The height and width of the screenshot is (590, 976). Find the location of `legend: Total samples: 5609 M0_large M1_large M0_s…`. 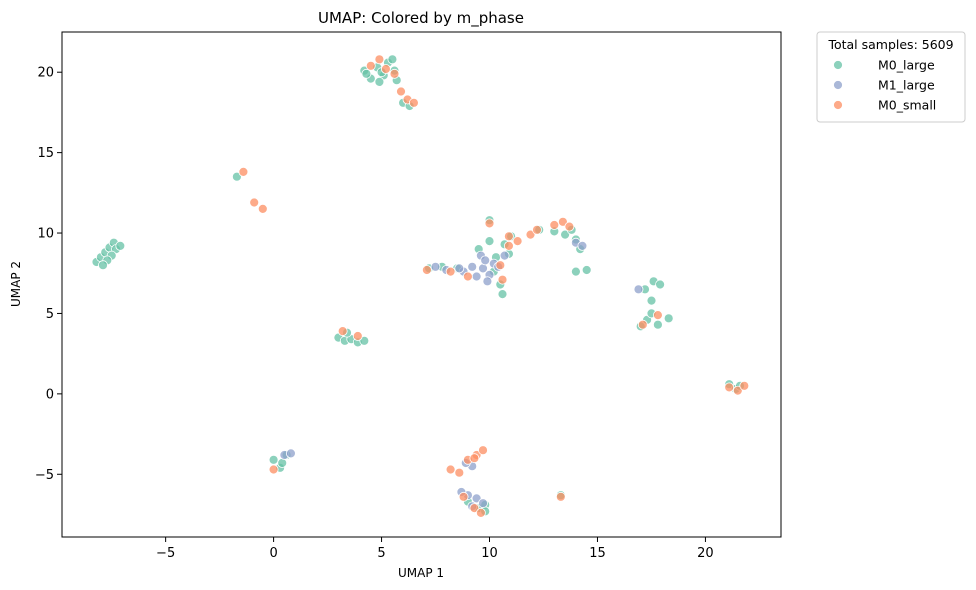

legend: Total samples: 5609 M0_large M1_large M0_s… is located at coordinates (891, 77).